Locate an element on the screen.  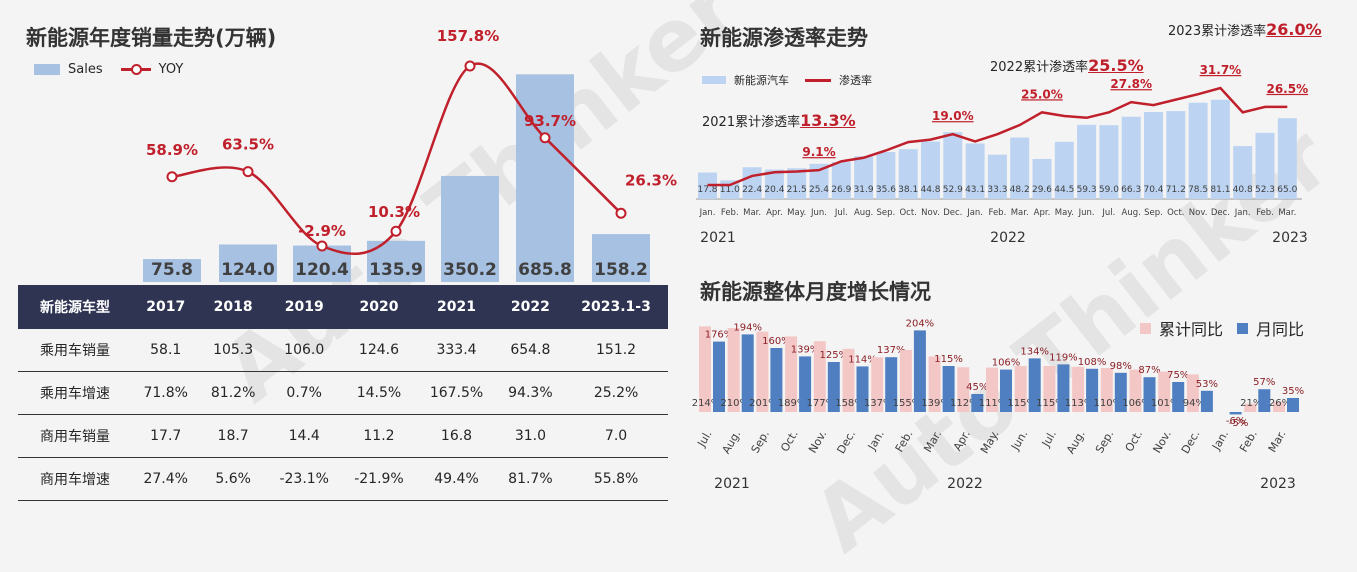
table-header: 2017 is located at coordinates (166, 307).